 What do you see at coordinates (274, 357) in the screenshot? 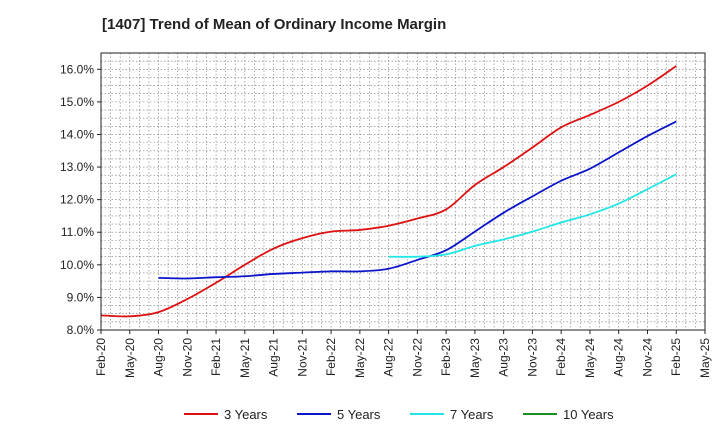
I see `x-tick-label: Aug-21` at bounding box center [274, 357].